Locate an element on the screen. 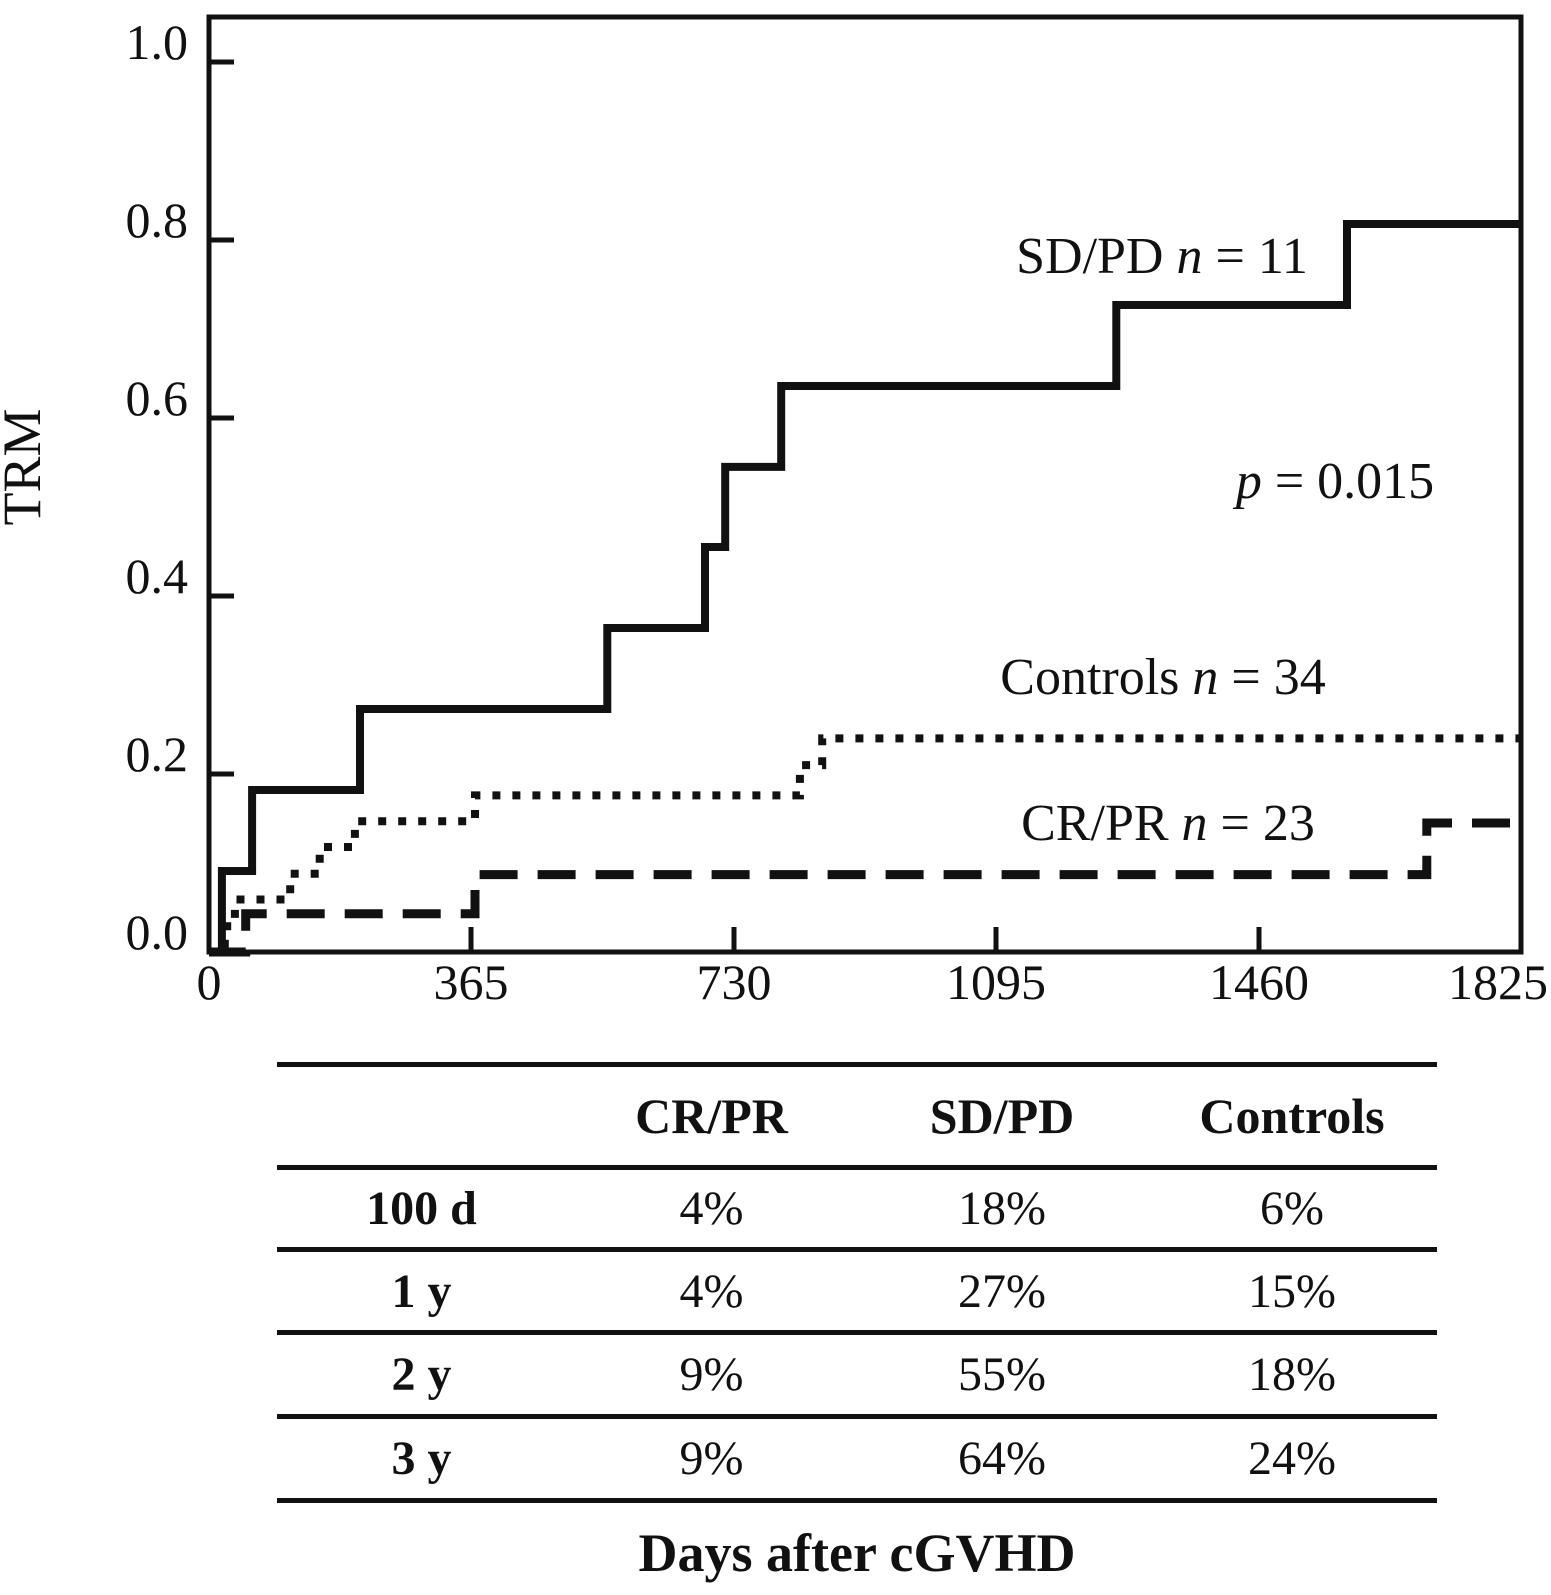  cell-sdpd: 27% is located at coordinates (1002, 1291).